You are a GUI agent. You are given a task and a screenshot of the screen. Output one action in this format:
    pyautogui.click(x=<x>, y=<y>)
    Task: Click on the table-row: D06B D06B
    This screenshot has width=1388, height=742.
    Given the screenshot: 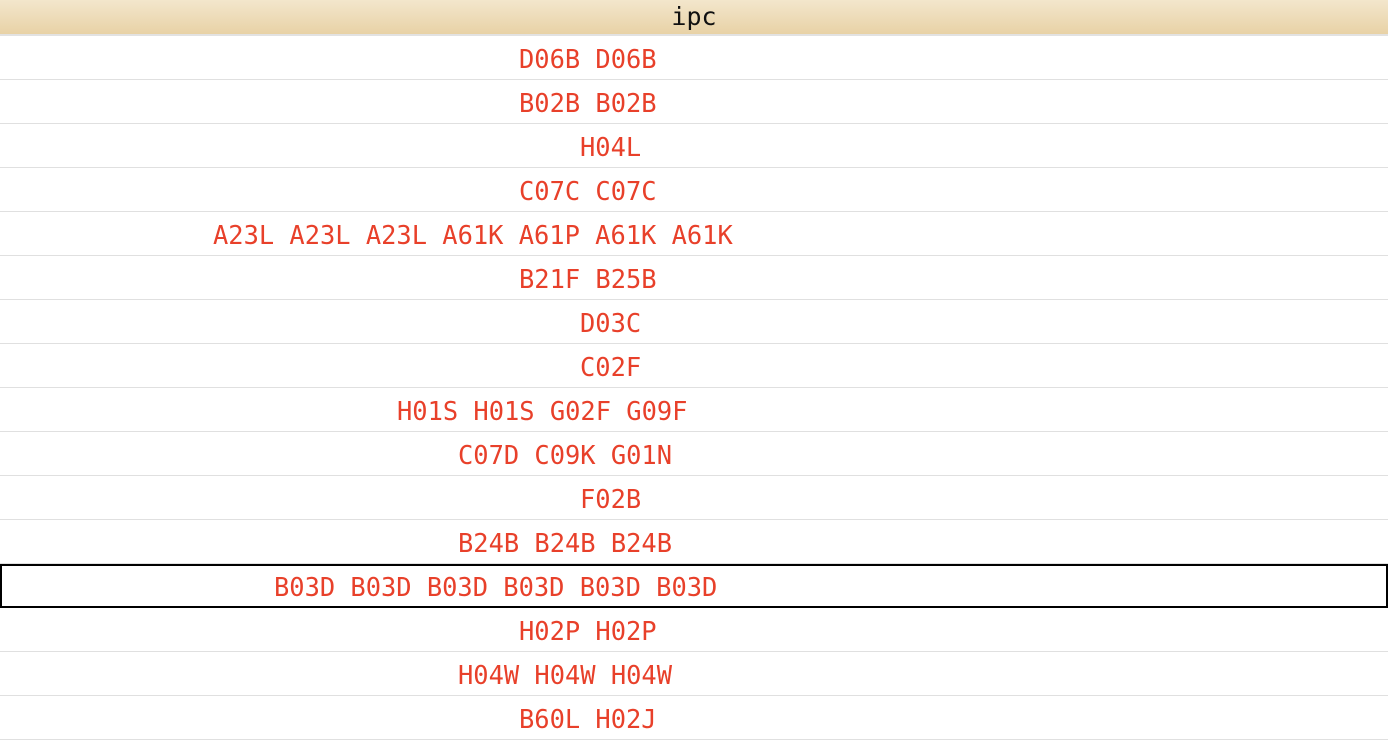 What is the action you would take?
    pyautogui.click(x=694, y=58)
    